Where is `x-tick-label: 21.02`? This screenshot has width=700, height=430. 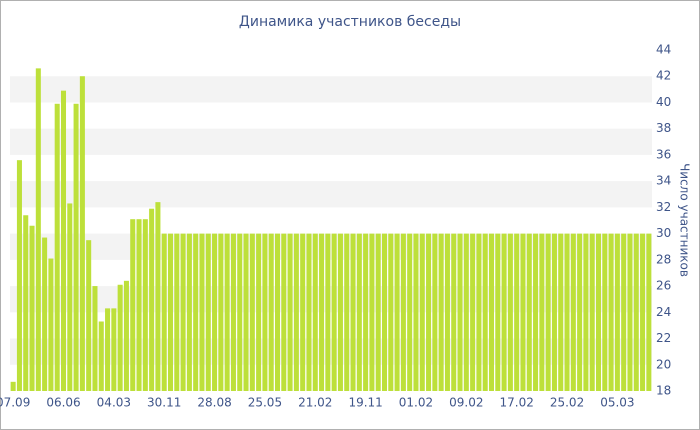 x-tick-label: 21.02 is located at coordinates (315, 403).